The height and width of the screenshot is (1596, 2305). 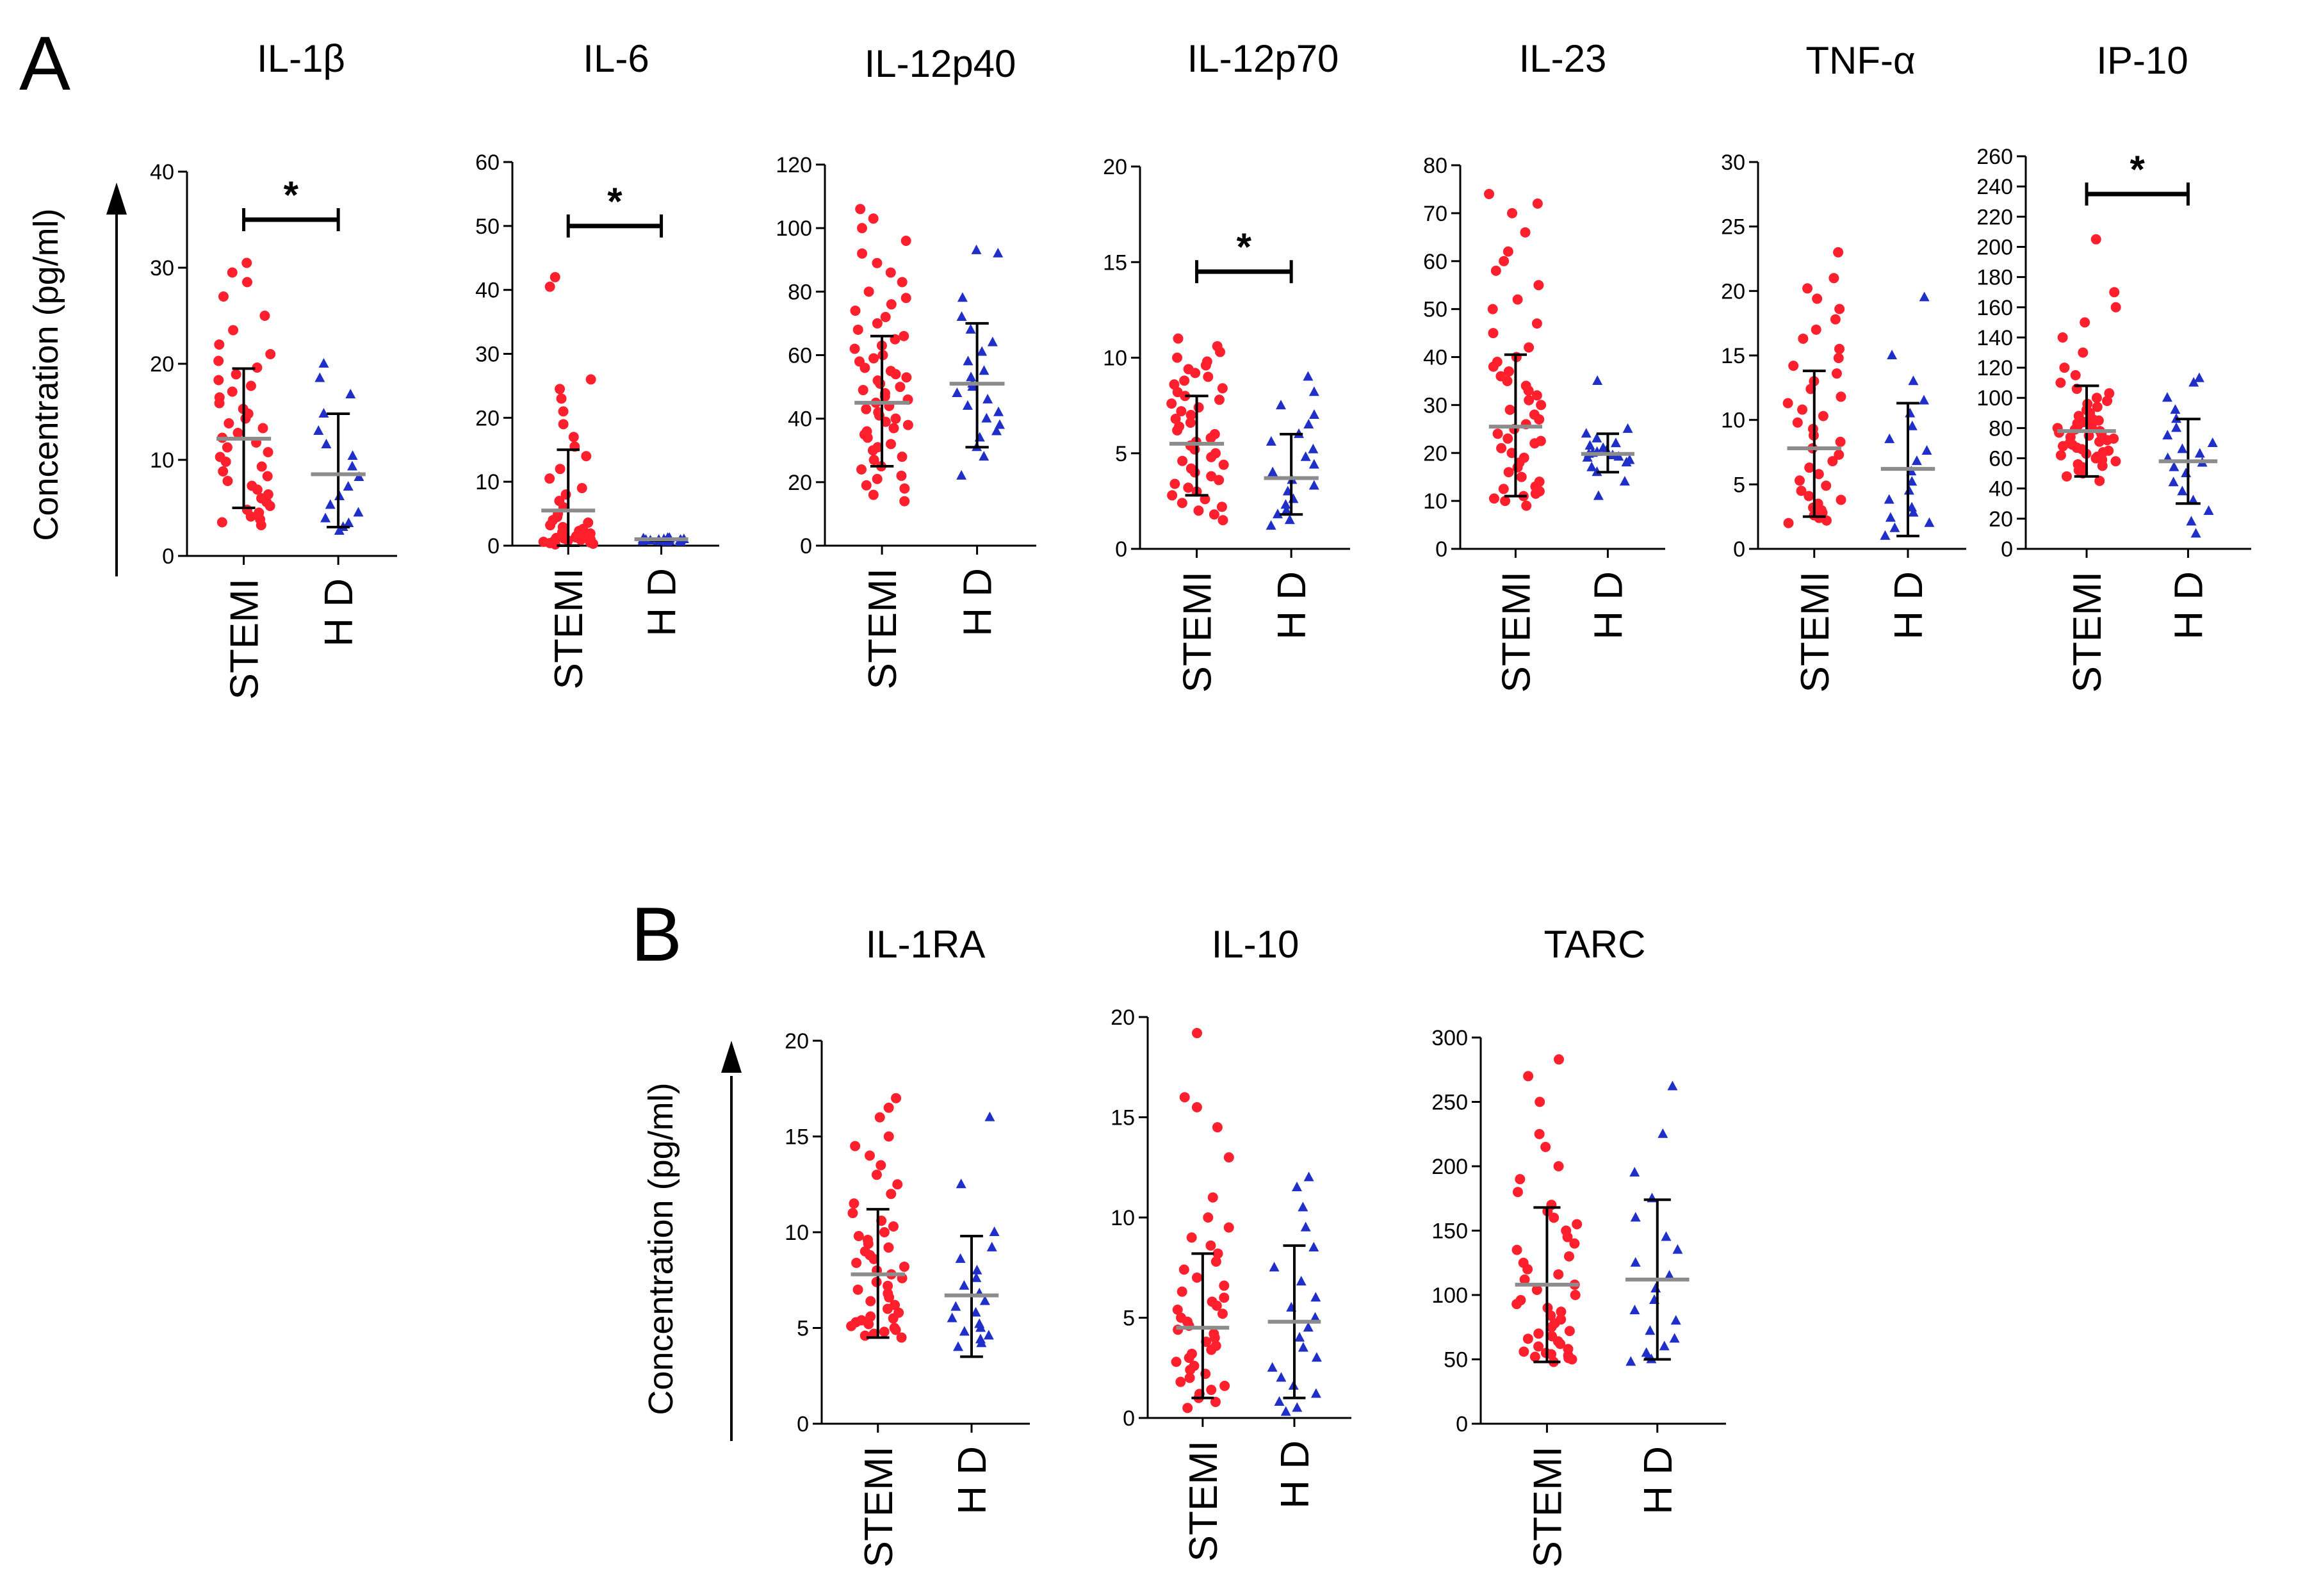 I want to click on y-tick-label: 250, so click(x=1449, y=1103).